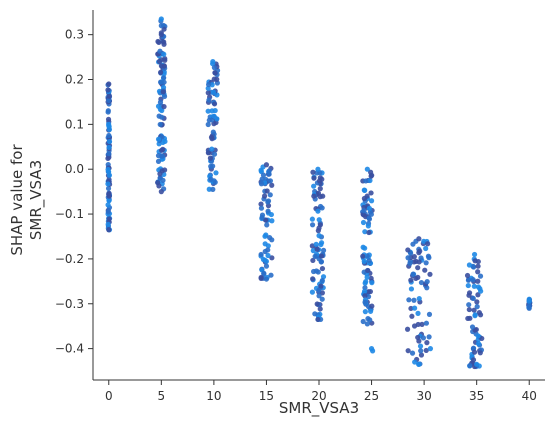  I want to click on y-tick-label: −0.1, so click(69, 214).